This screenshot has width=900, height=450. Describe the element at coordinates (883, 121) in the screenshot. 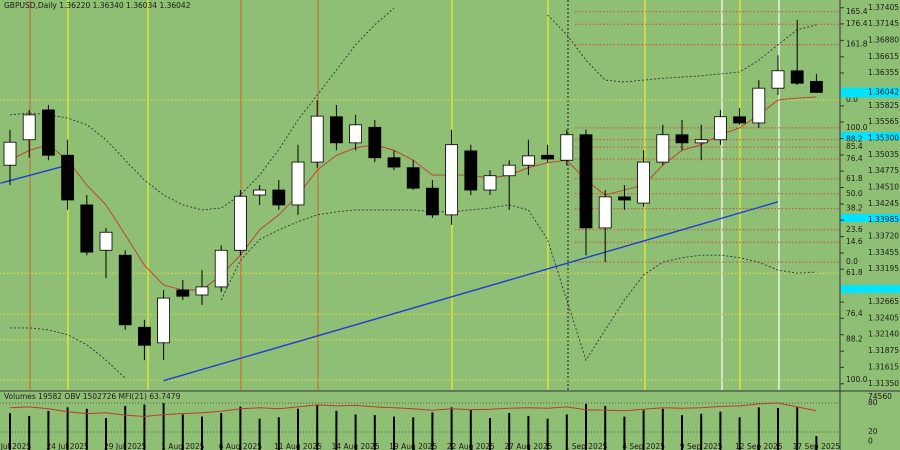

I see `y-tick-label: 1.35565` at that location.